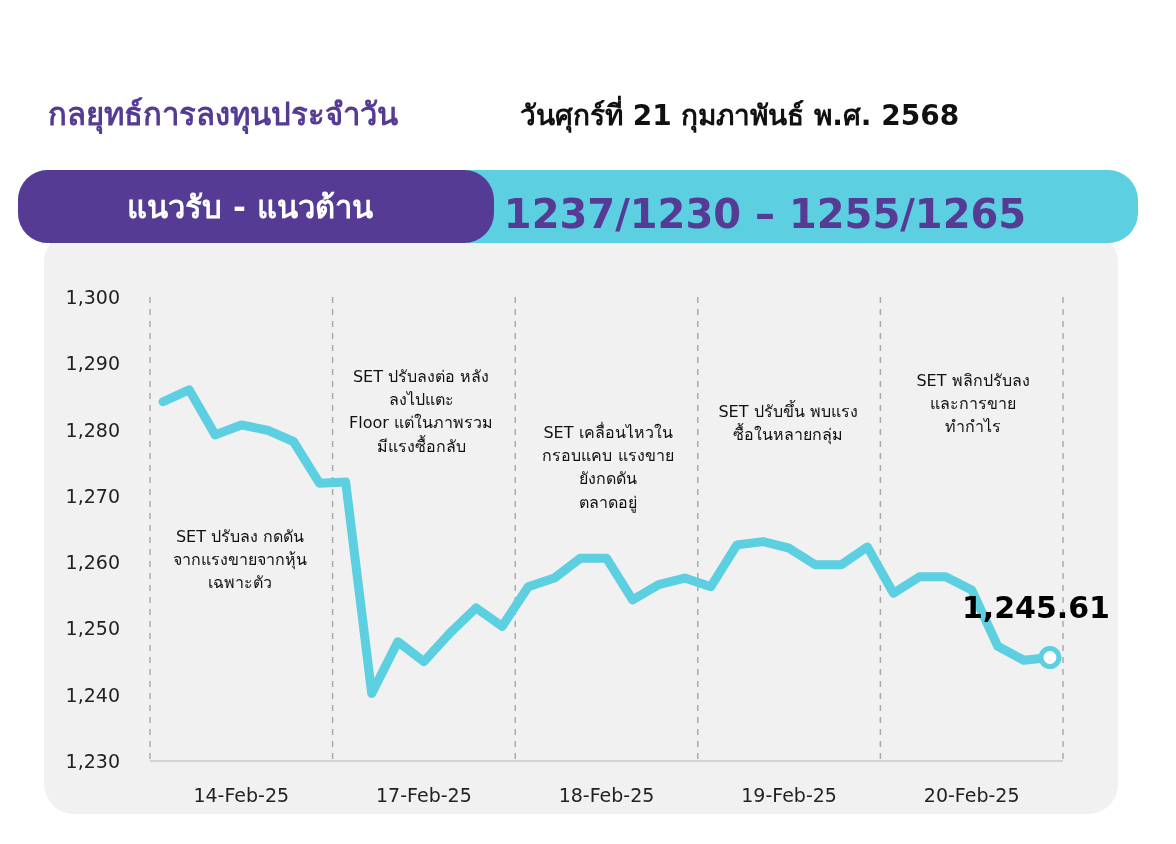  What do you see at coordinates (973, 404) in the screenshot?
I see `annotation: SET พลิกปรับลง และการขาย ทำกำไร` at bounding box center [973, 404].